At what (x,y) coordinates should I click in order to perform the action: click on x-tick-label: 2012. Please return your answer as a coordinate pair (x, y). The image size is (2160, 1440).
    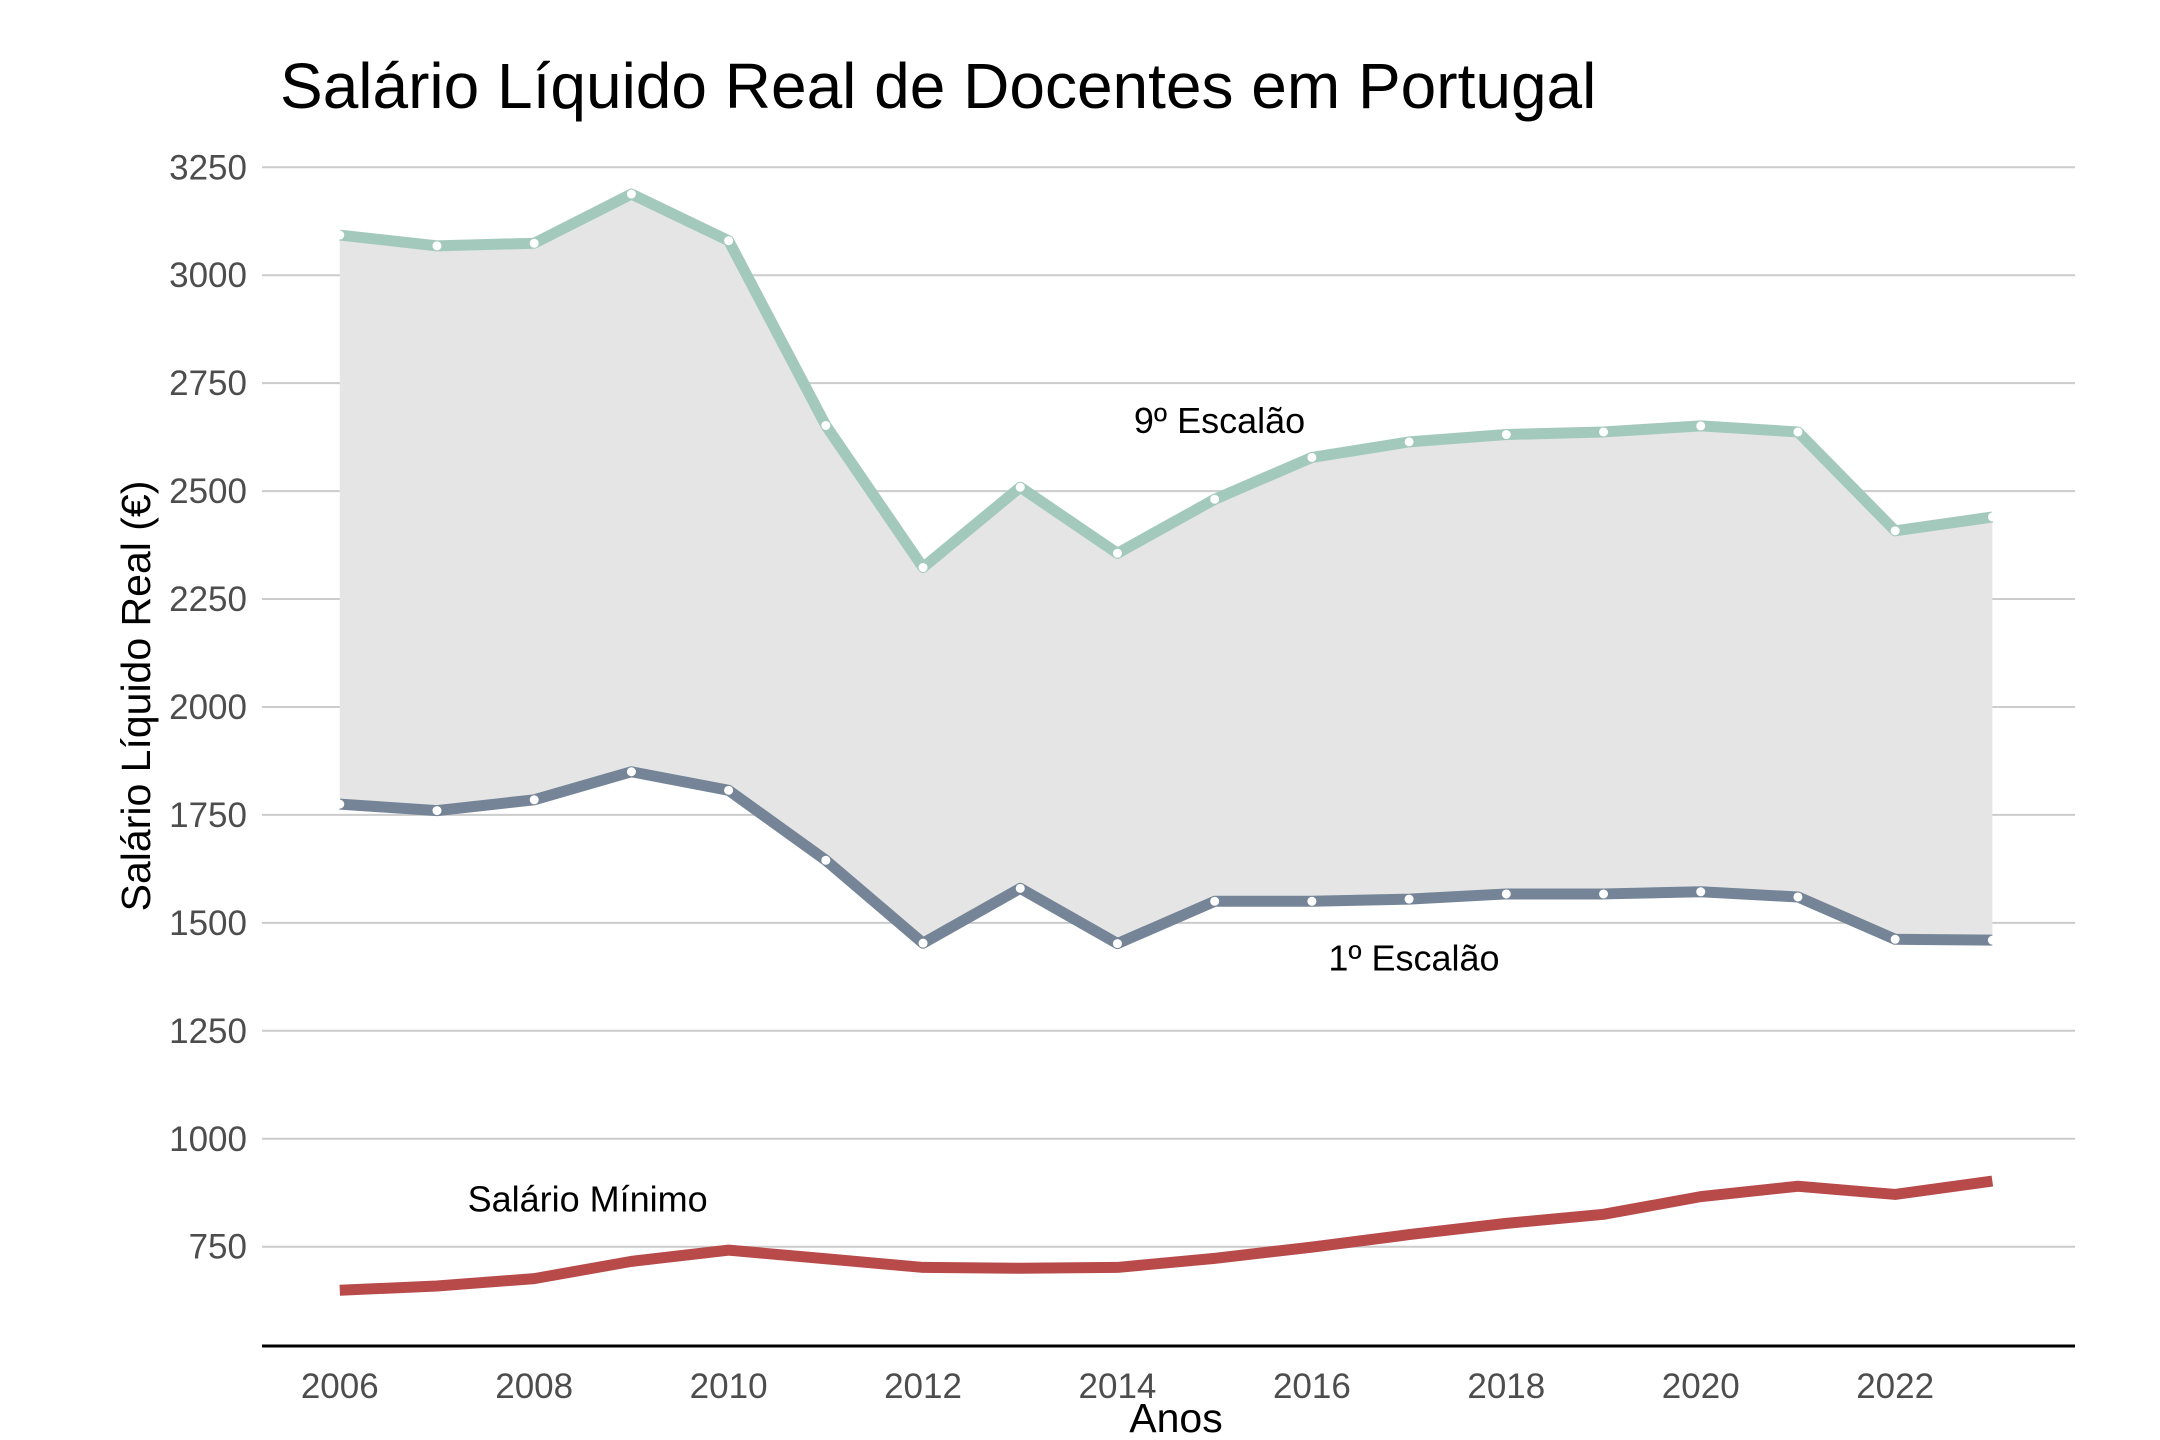
    Looking at the image, I should click on (923, 1386).